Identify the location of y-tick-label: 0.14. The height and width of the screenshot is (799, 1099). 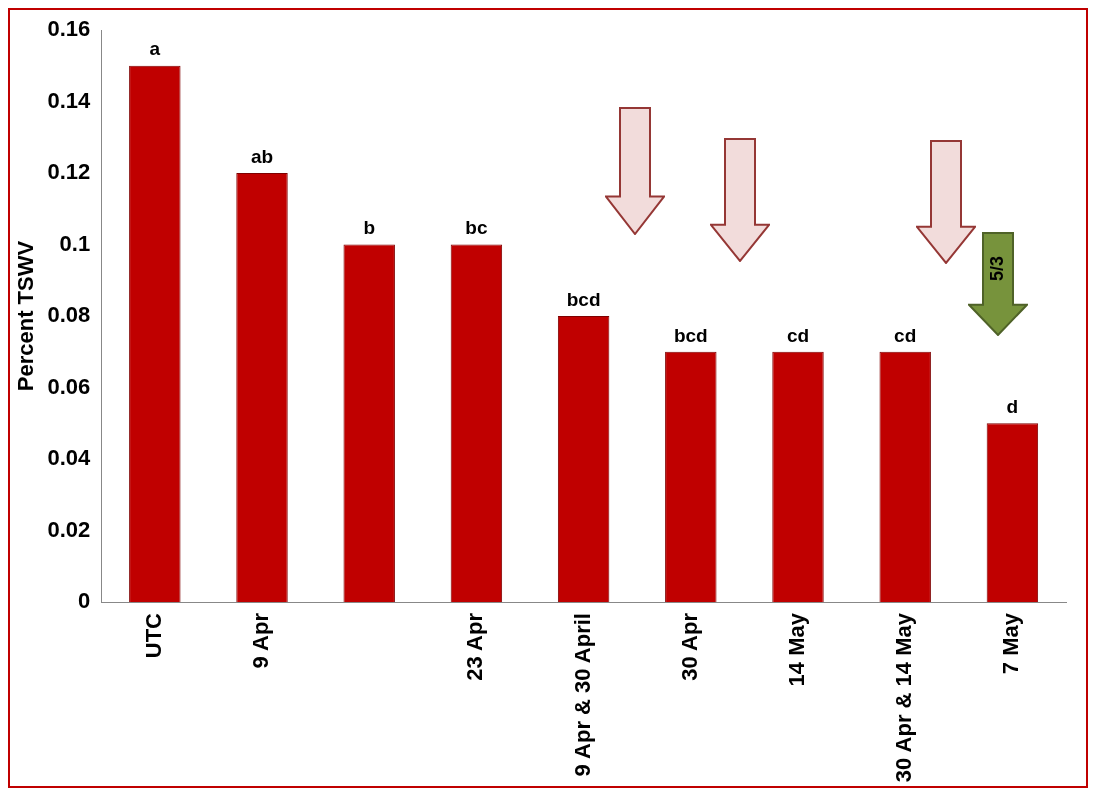
(69, 100).